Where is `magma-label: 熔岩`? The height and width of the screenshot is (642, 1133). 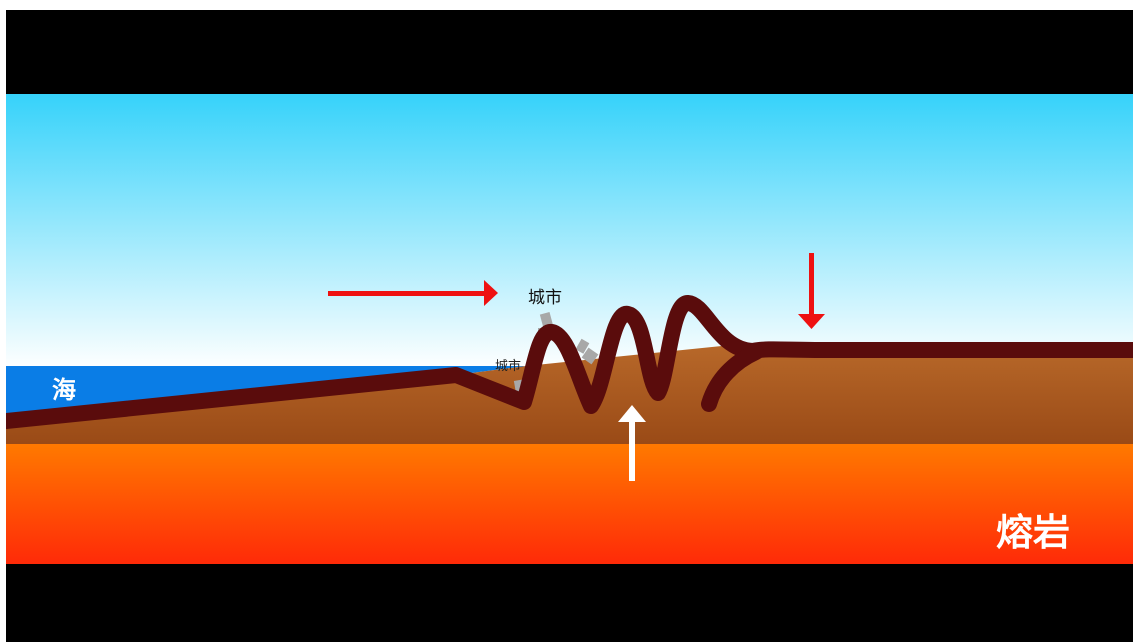
magma-label: 熔岩 is located at coordinates (1033, 532).